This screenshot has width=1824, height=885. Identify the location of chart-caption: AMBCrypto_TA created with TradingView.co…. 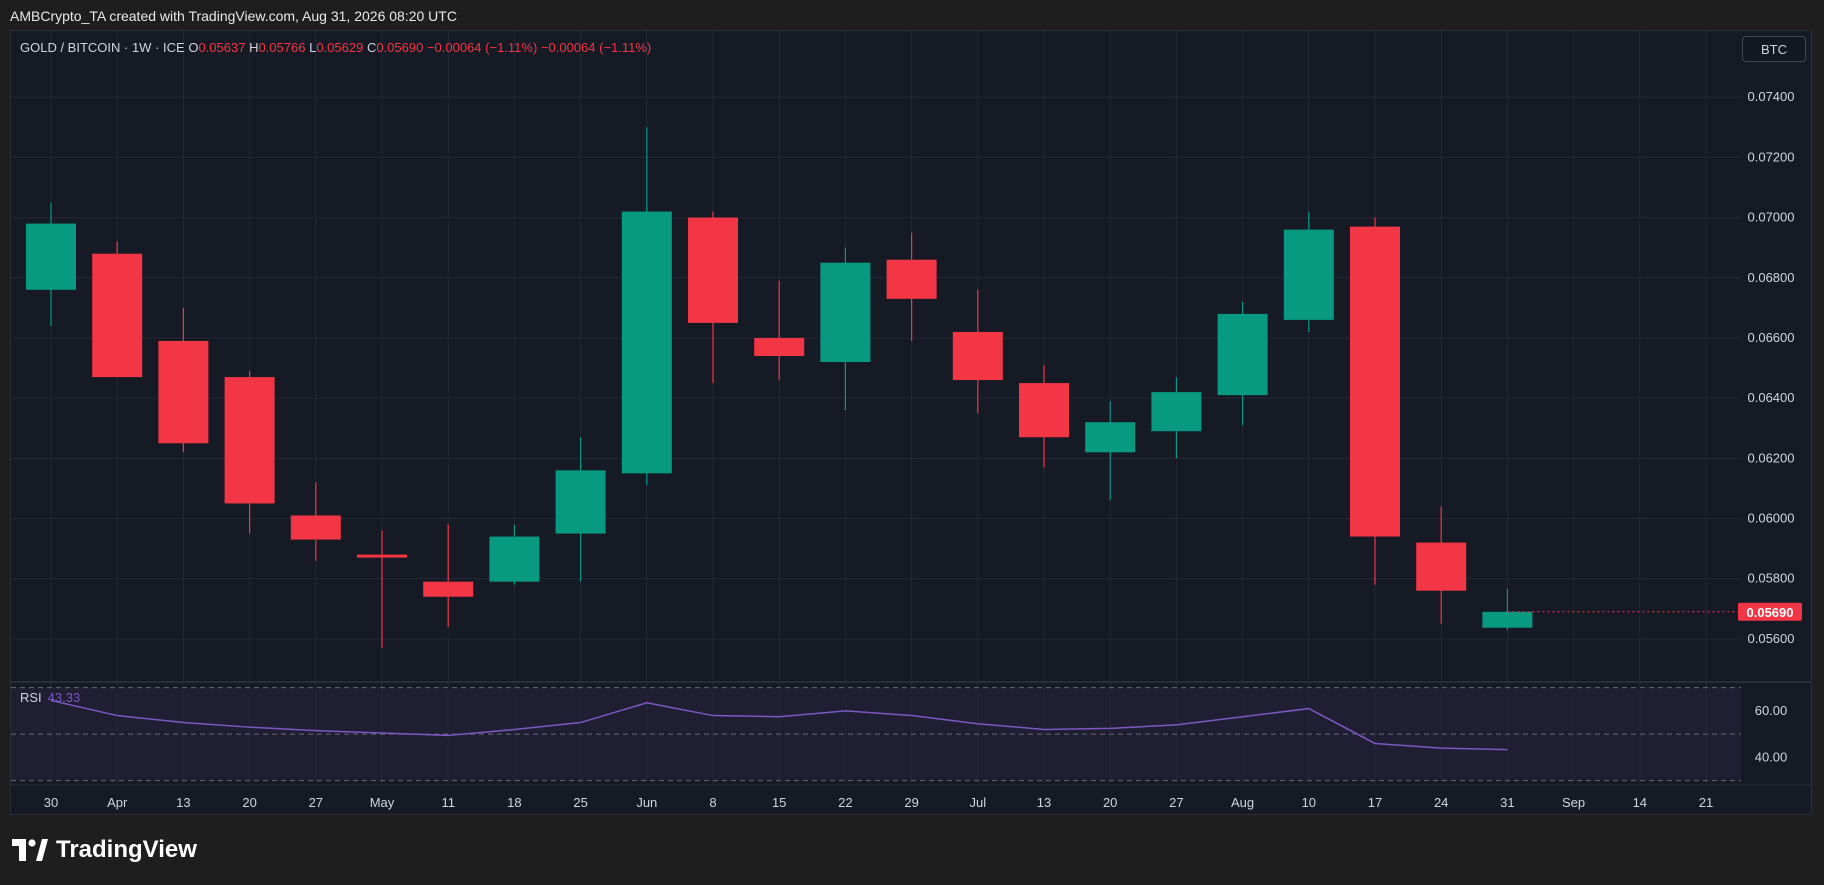
(233, 16).